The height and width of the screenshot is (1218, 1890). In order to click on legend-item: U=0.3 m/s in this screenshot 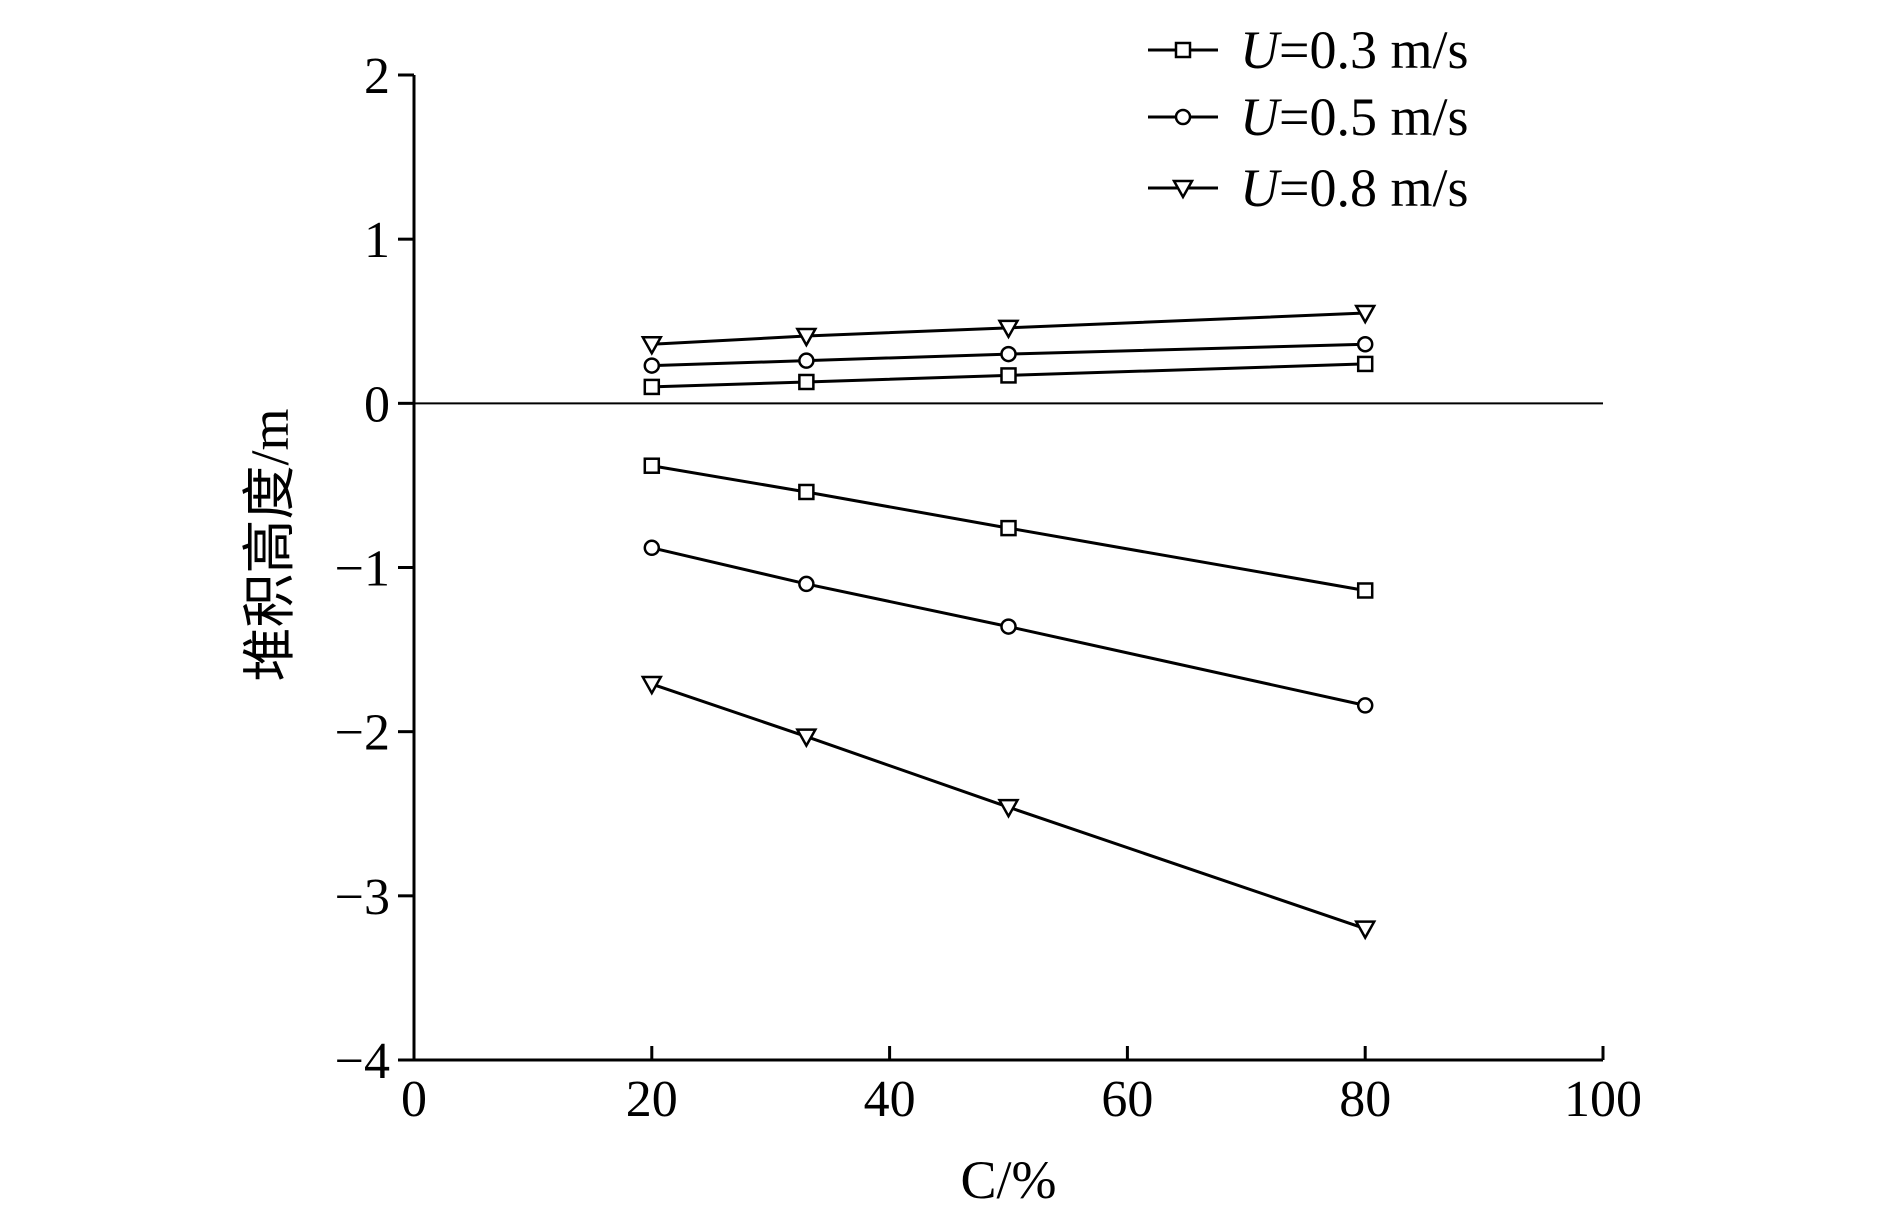, I will do `click(1308, 50)`.